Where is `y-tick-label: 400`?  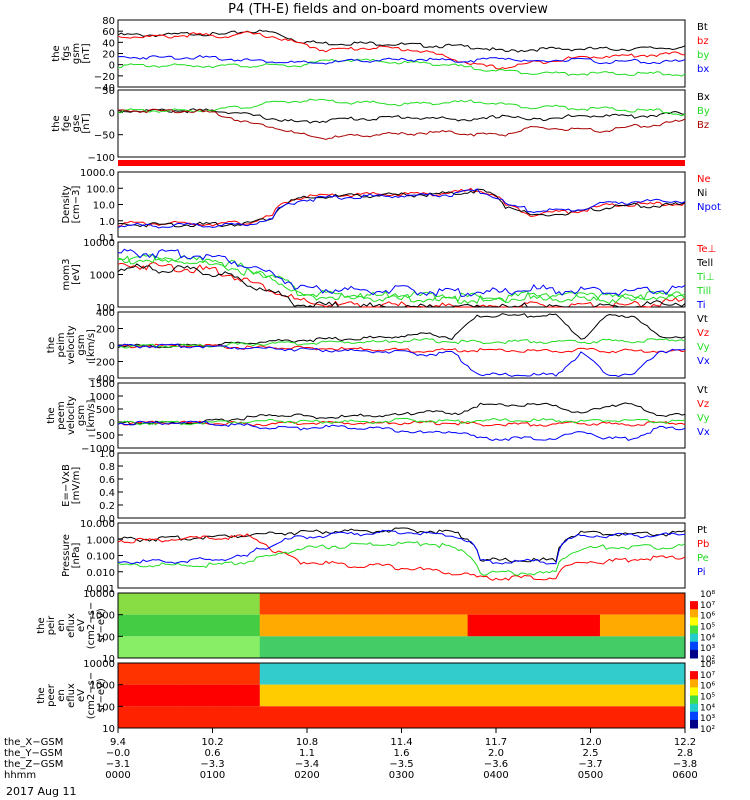
y-tick-label: 400 is located at coordinates (105, 313).